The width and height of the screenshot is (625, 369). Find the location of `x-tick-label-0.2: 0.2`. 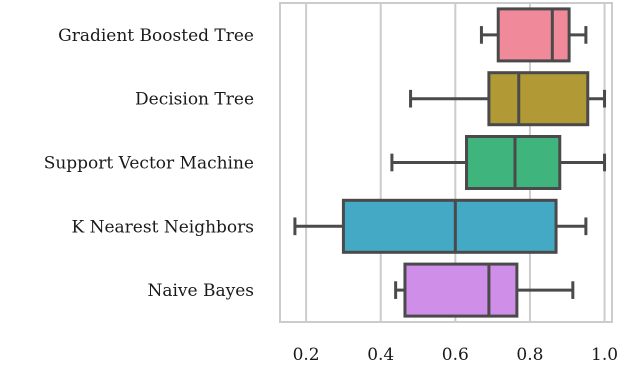

x-tick-label-0.2: 0.2 is located at coordinates (306, 355).